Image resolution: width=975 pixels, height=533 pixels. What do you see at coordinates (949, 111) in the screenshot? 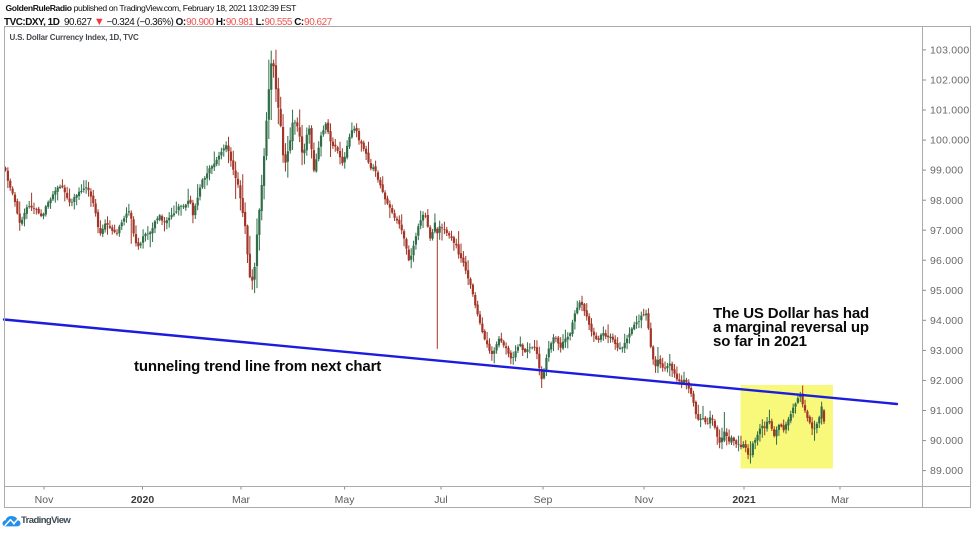
I see `svg-text: 101.000` at bounding box center [949, 111].